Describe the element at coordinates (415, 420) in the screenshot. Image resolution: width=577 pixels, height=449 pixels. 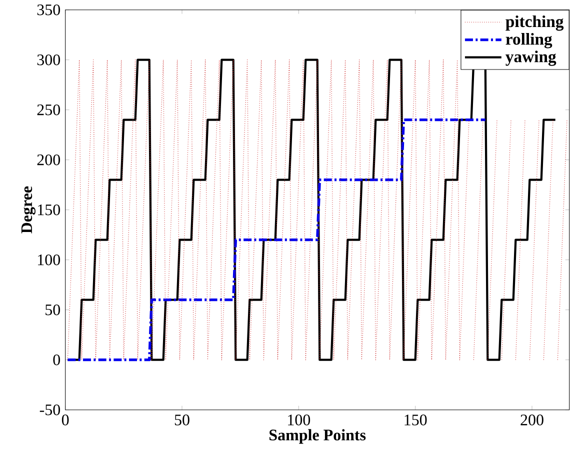
I see `x-tick-label: 150` at that location.